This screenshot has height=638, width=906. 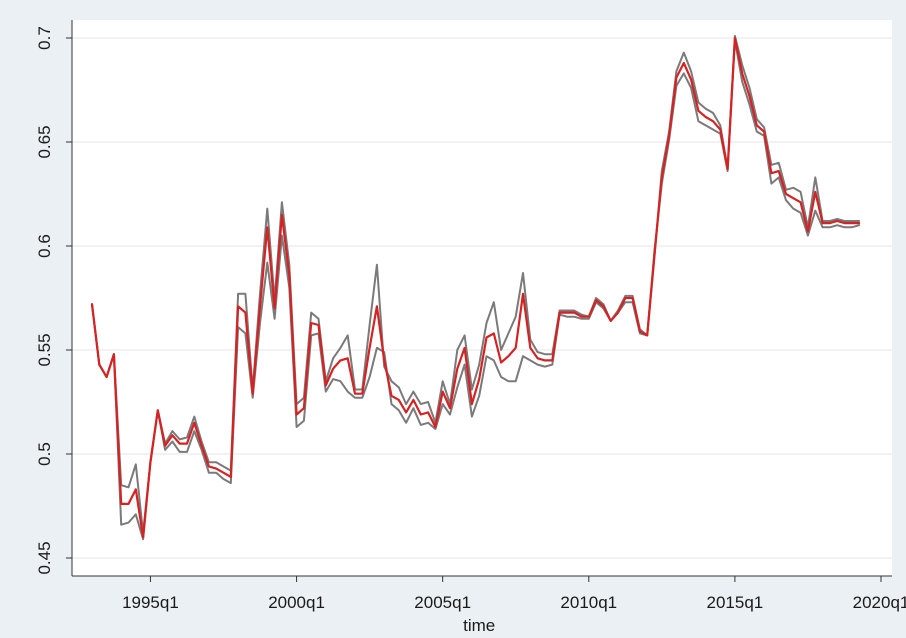 I want to click on x-tick-label: 2015q1, so click(x=735, y=602).